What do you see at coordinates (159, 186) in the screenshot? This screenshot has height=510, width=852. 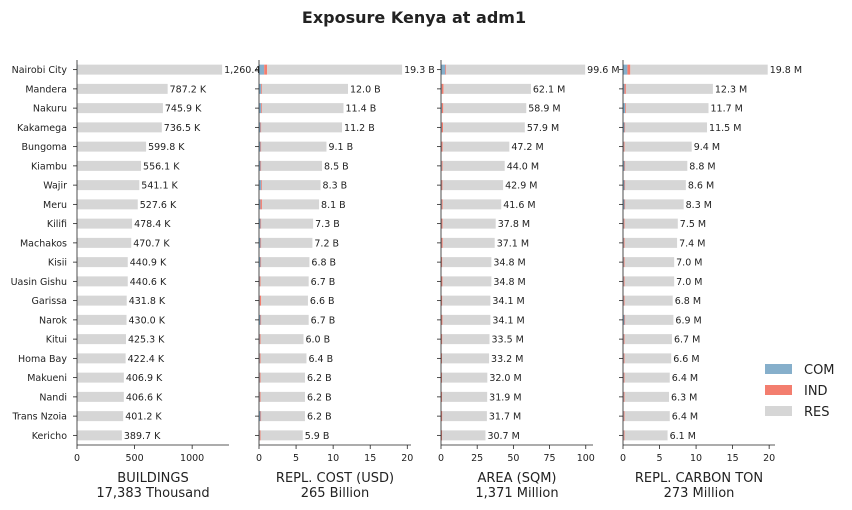 I see `data-label: 541.1 K` at bounding box center [159, 186].